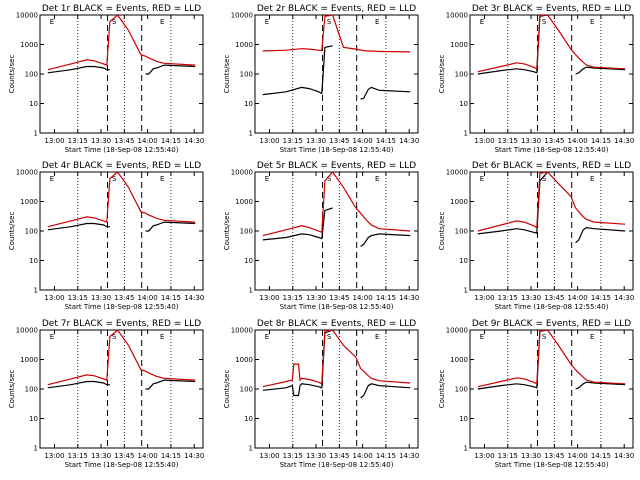 This screenshot has width=640, height=480. I want to click on panel-title: Det 4r BLACK = Events, RED = LLD, so click(121, 166).